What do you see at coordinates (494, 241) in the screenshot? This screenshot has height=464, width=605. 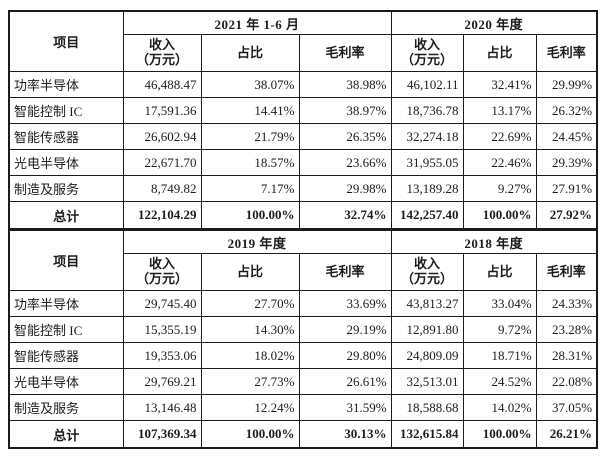 I see `period-header-2018: 2018 年度` at bounding box center [494, 241].